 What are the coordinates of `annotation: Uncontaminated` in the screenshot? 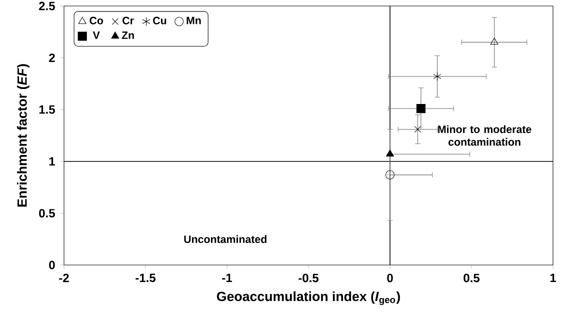 It's located at (225, 239).